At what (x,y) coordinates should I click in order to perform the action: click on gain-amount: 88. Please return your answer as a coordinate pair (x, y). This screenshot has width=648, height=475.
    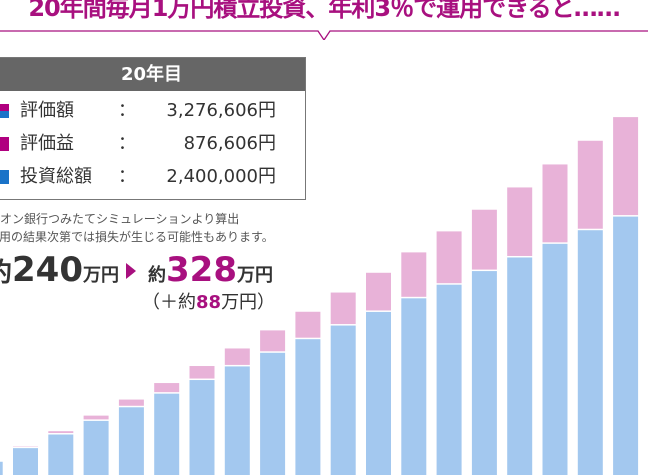
    Looking at the image, I should click on (209, 302).